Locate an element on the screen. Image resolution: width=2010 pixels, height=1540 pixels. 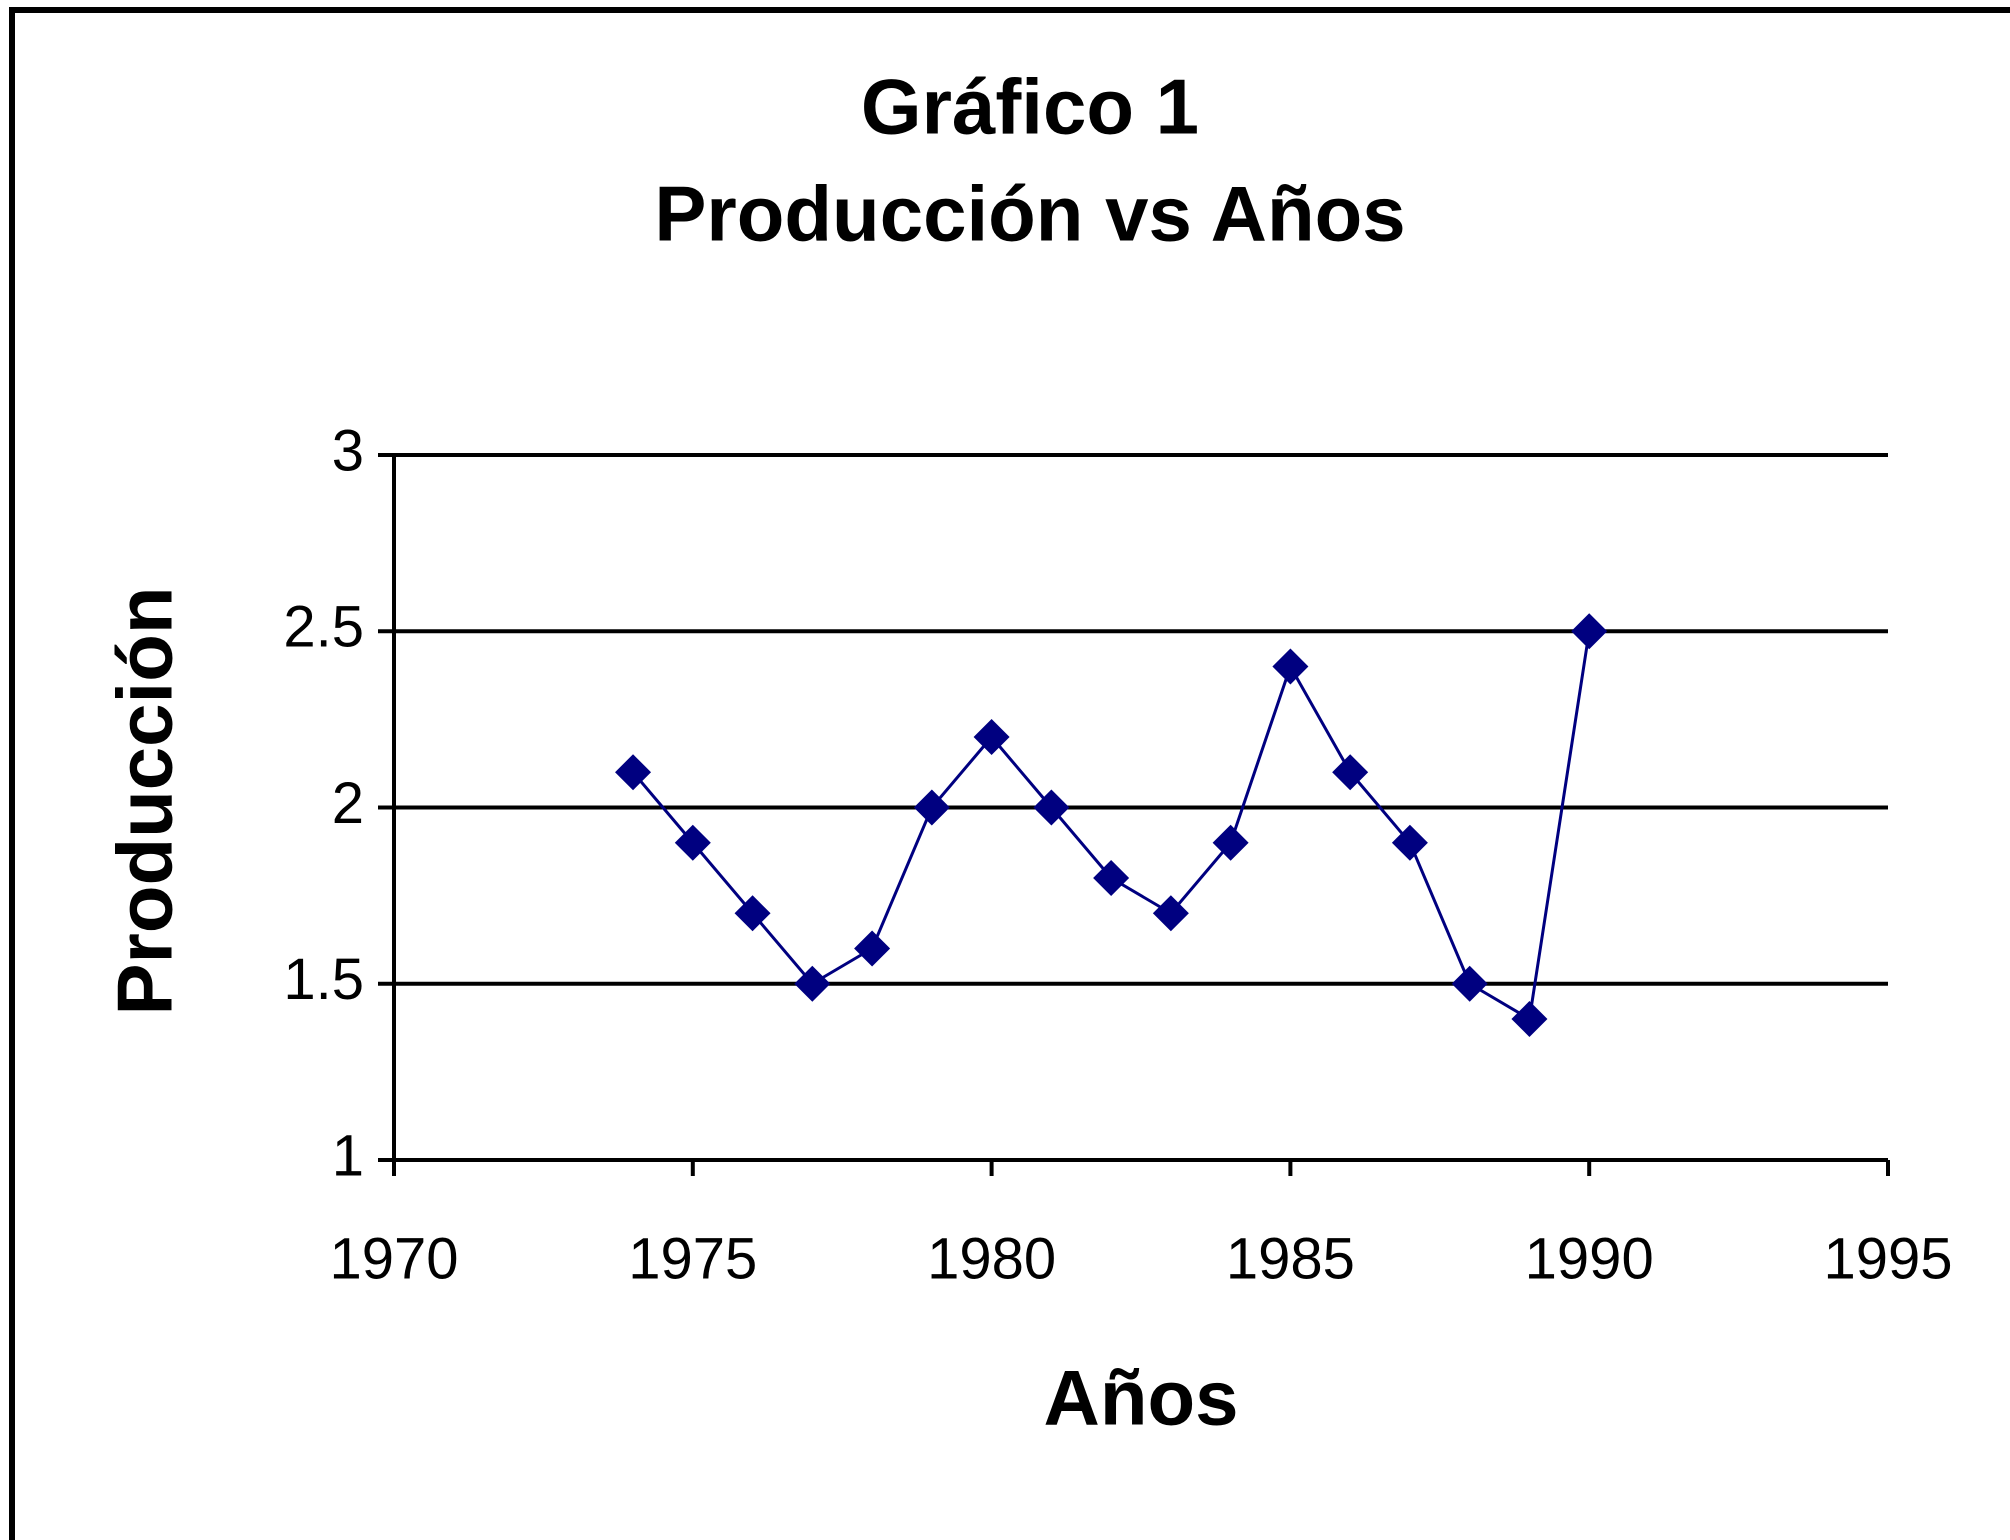
x-tick-label: 1975 is located at coordinates (692, 1258).